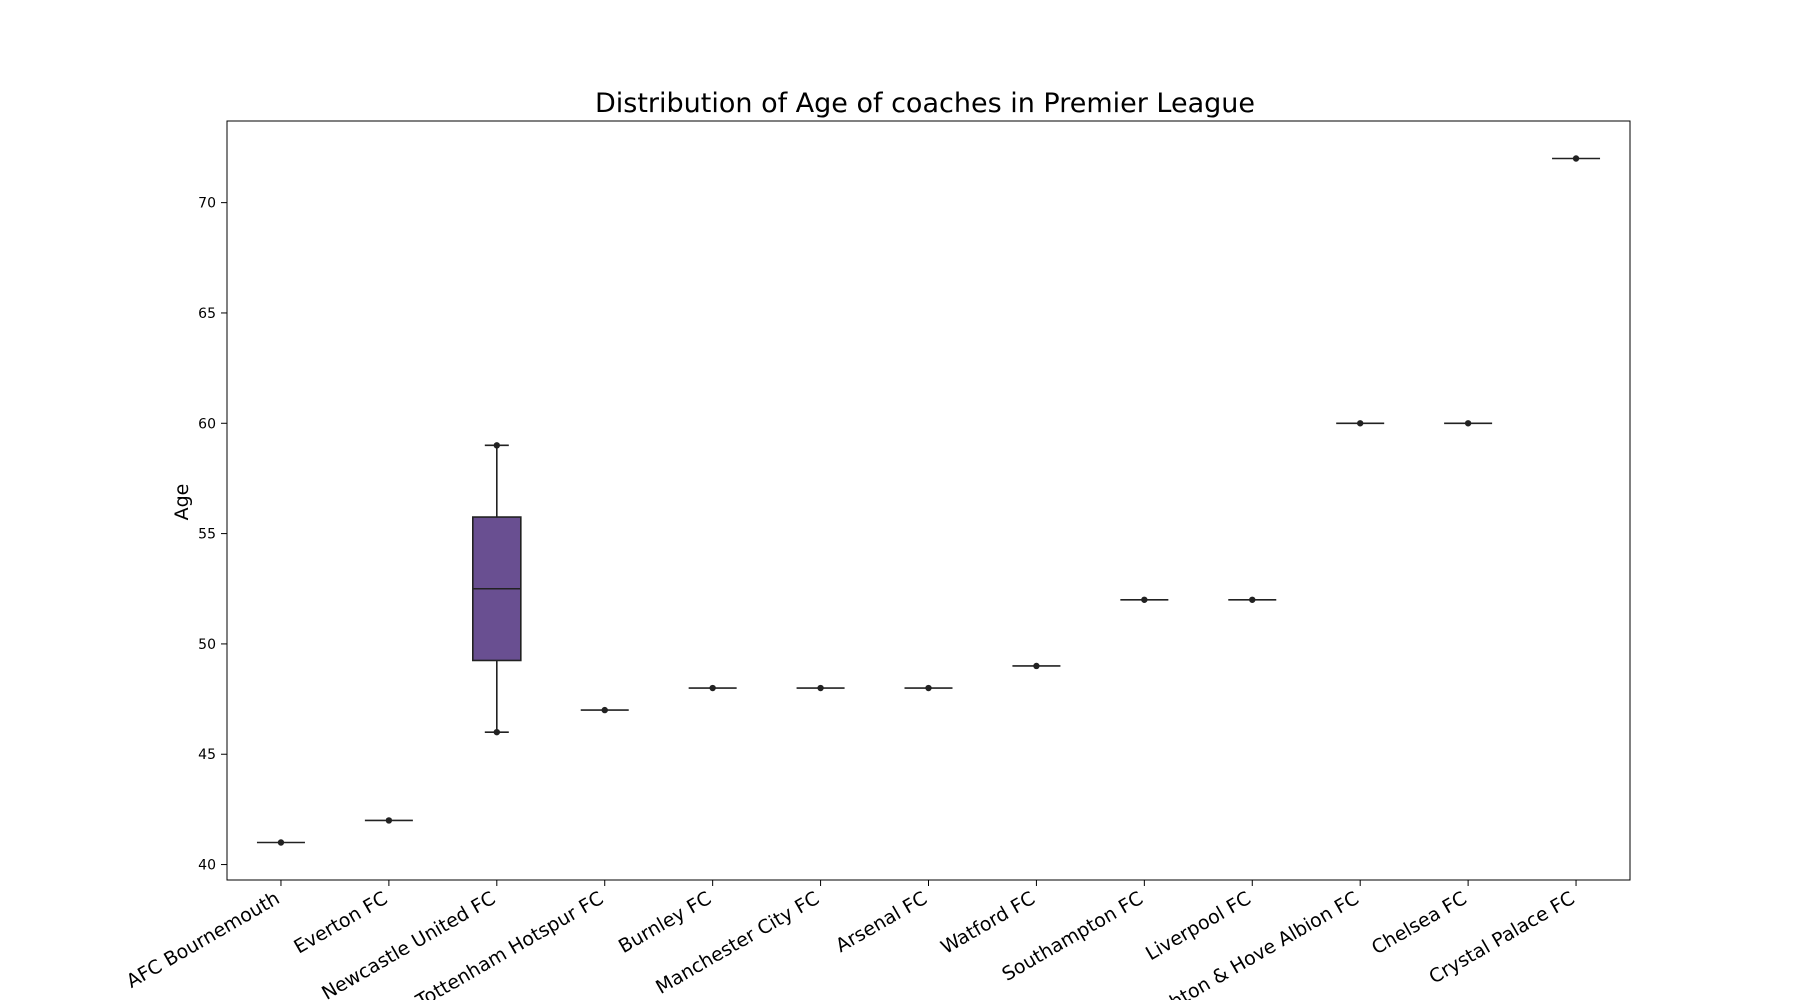 This screenshot has width=1800, height=1000. What do you see at coordinates (207, 755) in the screenshot?
I see `y-tick-label: 45` at bounding box center [207, 755].